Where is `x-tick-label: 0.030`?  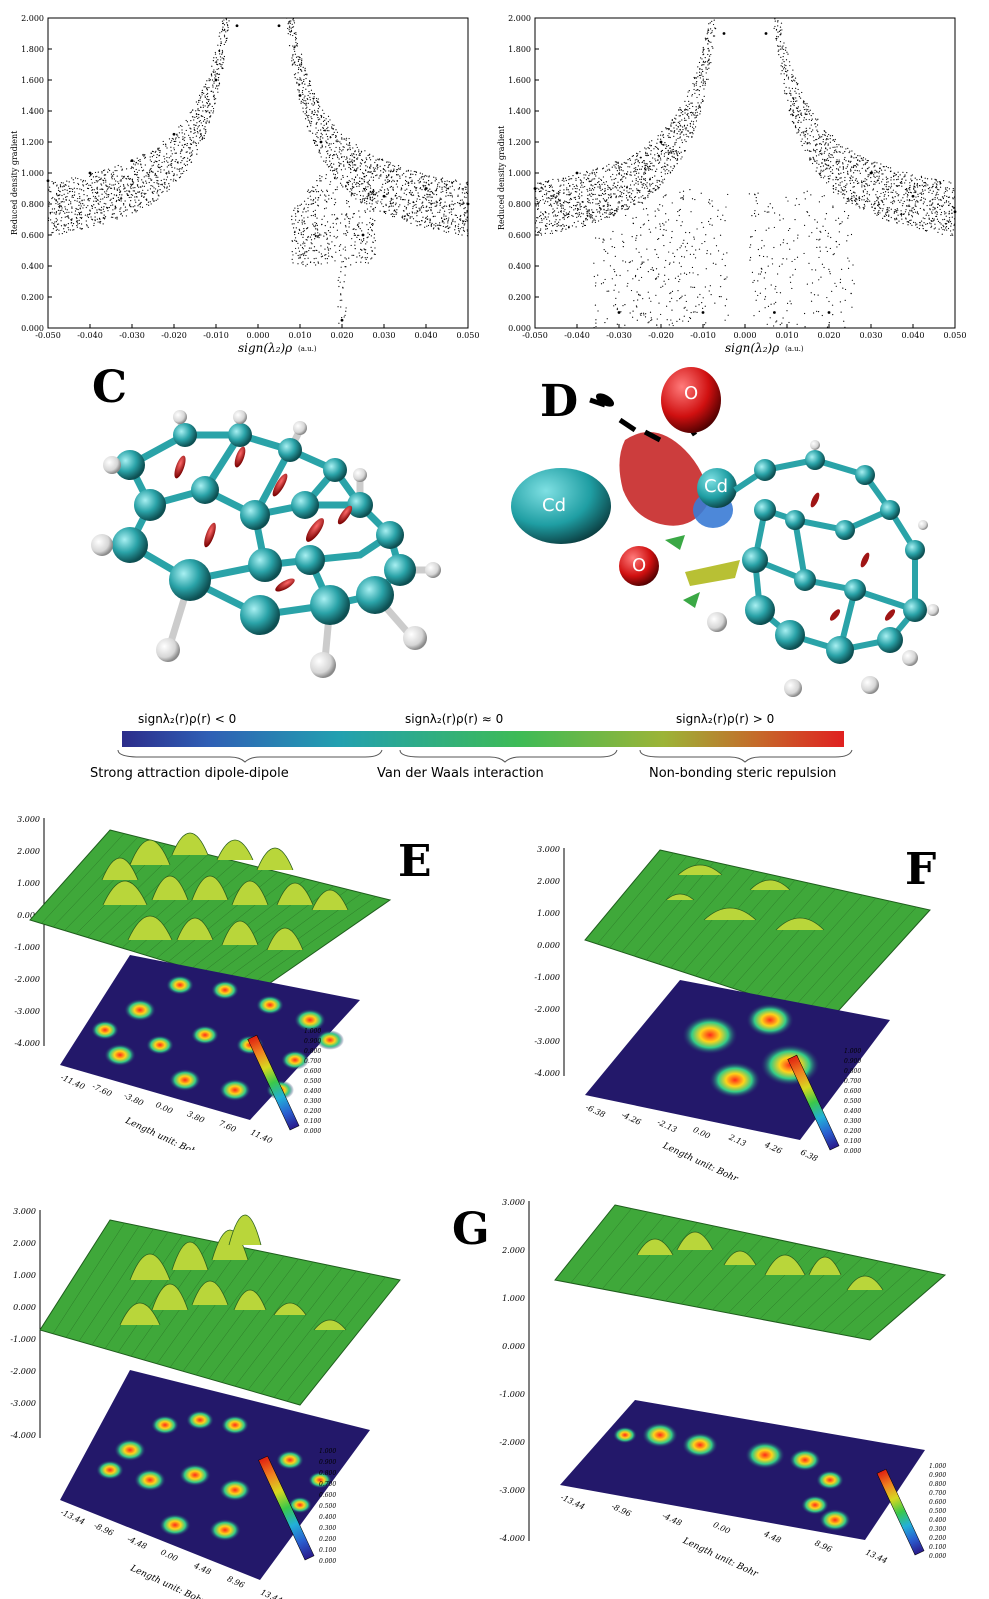
x-tick-label: 0.030 is located at coordinates (871, 335).